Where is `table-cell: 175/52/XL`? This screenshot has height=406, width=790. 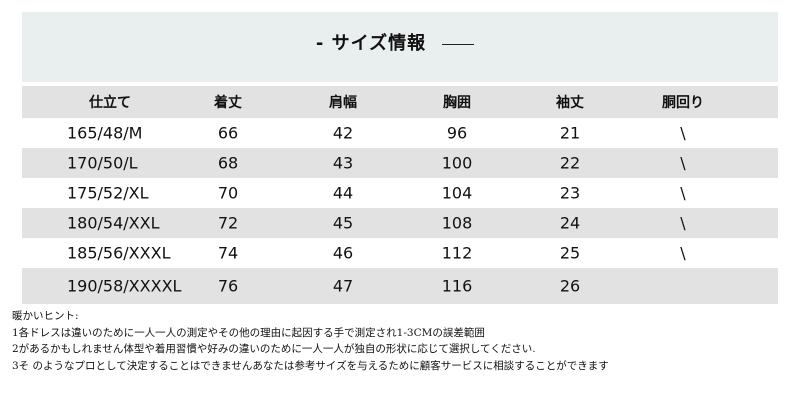
table-cell: 175/52/XL is located at coordinates (108, 193).